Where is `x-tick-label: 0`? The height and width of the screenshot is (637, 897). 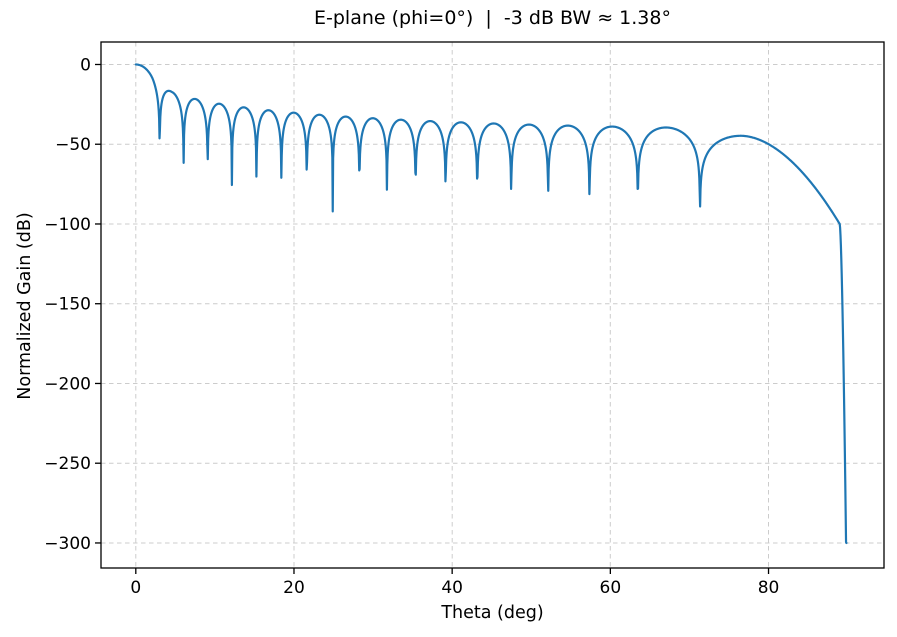 x-tick-label: 0 is located at coordinates (135, 588).